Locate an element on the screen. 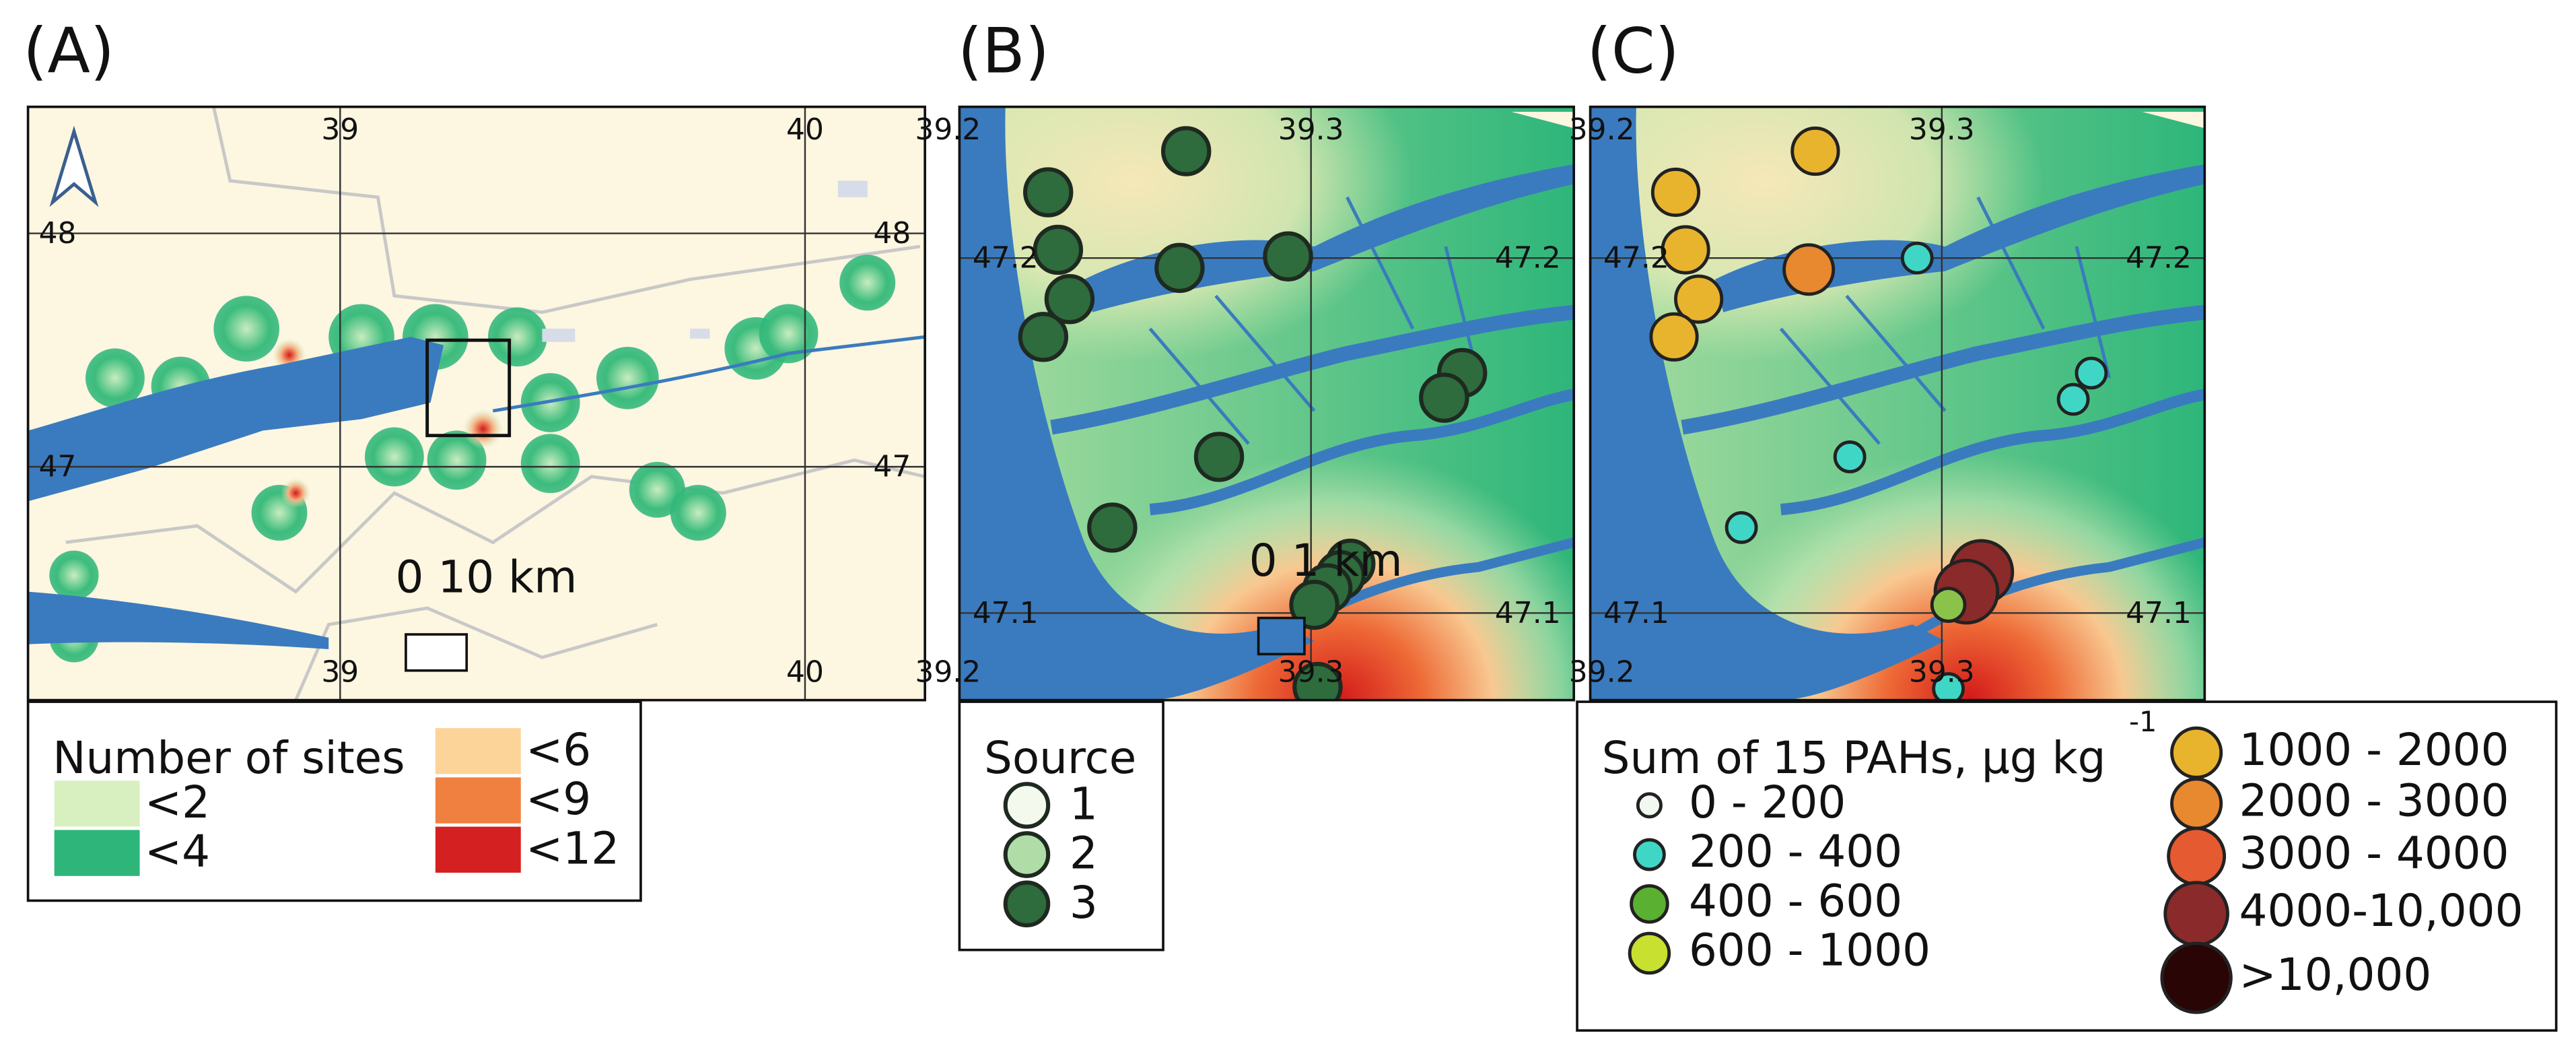 The height and width of the screenshot is (1064, 2576). legend-label: 200 - 400 is located at coordinates (1795, 851).